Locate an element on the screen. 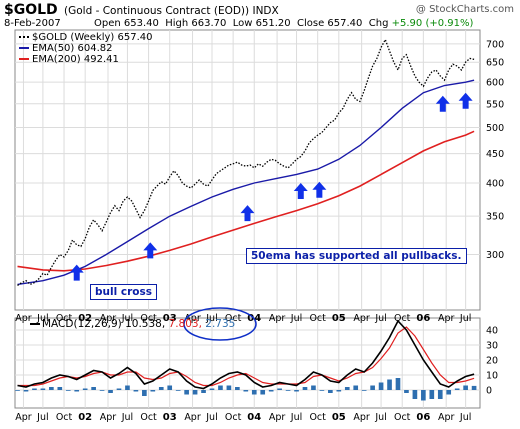 This screenshot has height=429, width=520. bull-cross-callout: bull cross is located at coordinates (123, 292).